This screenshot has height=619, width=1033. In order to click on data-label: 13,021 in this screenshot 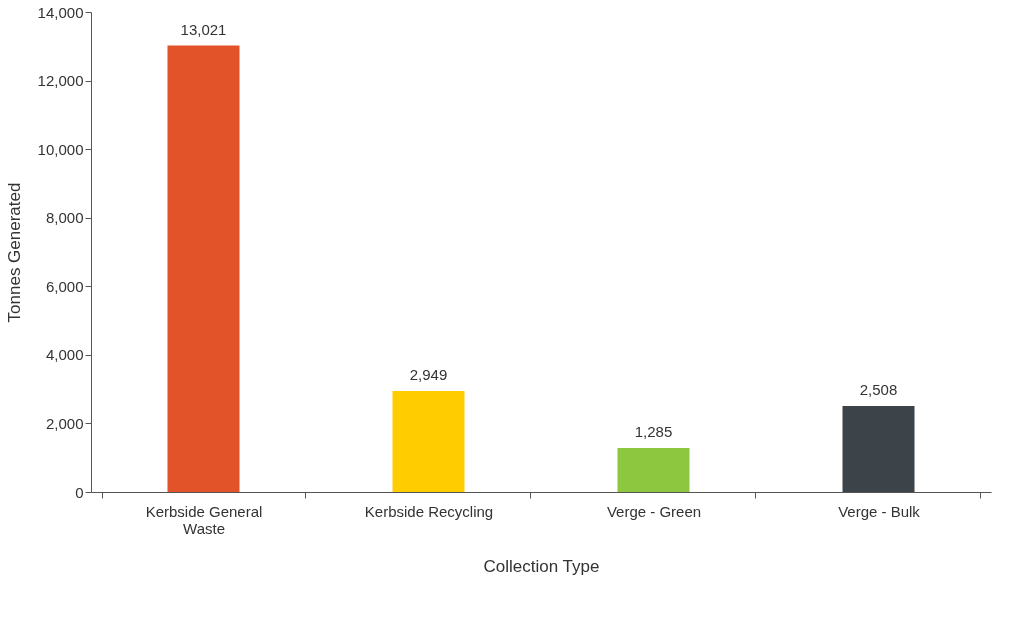, I will do `click(203, 29)`.